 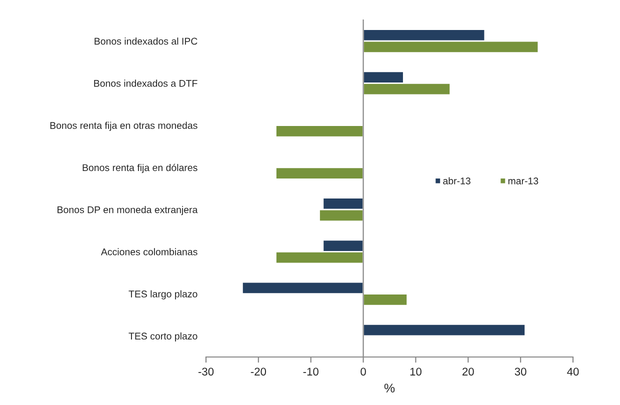 I want to click on x-tick-label: 30, so click(x=520, y=372).